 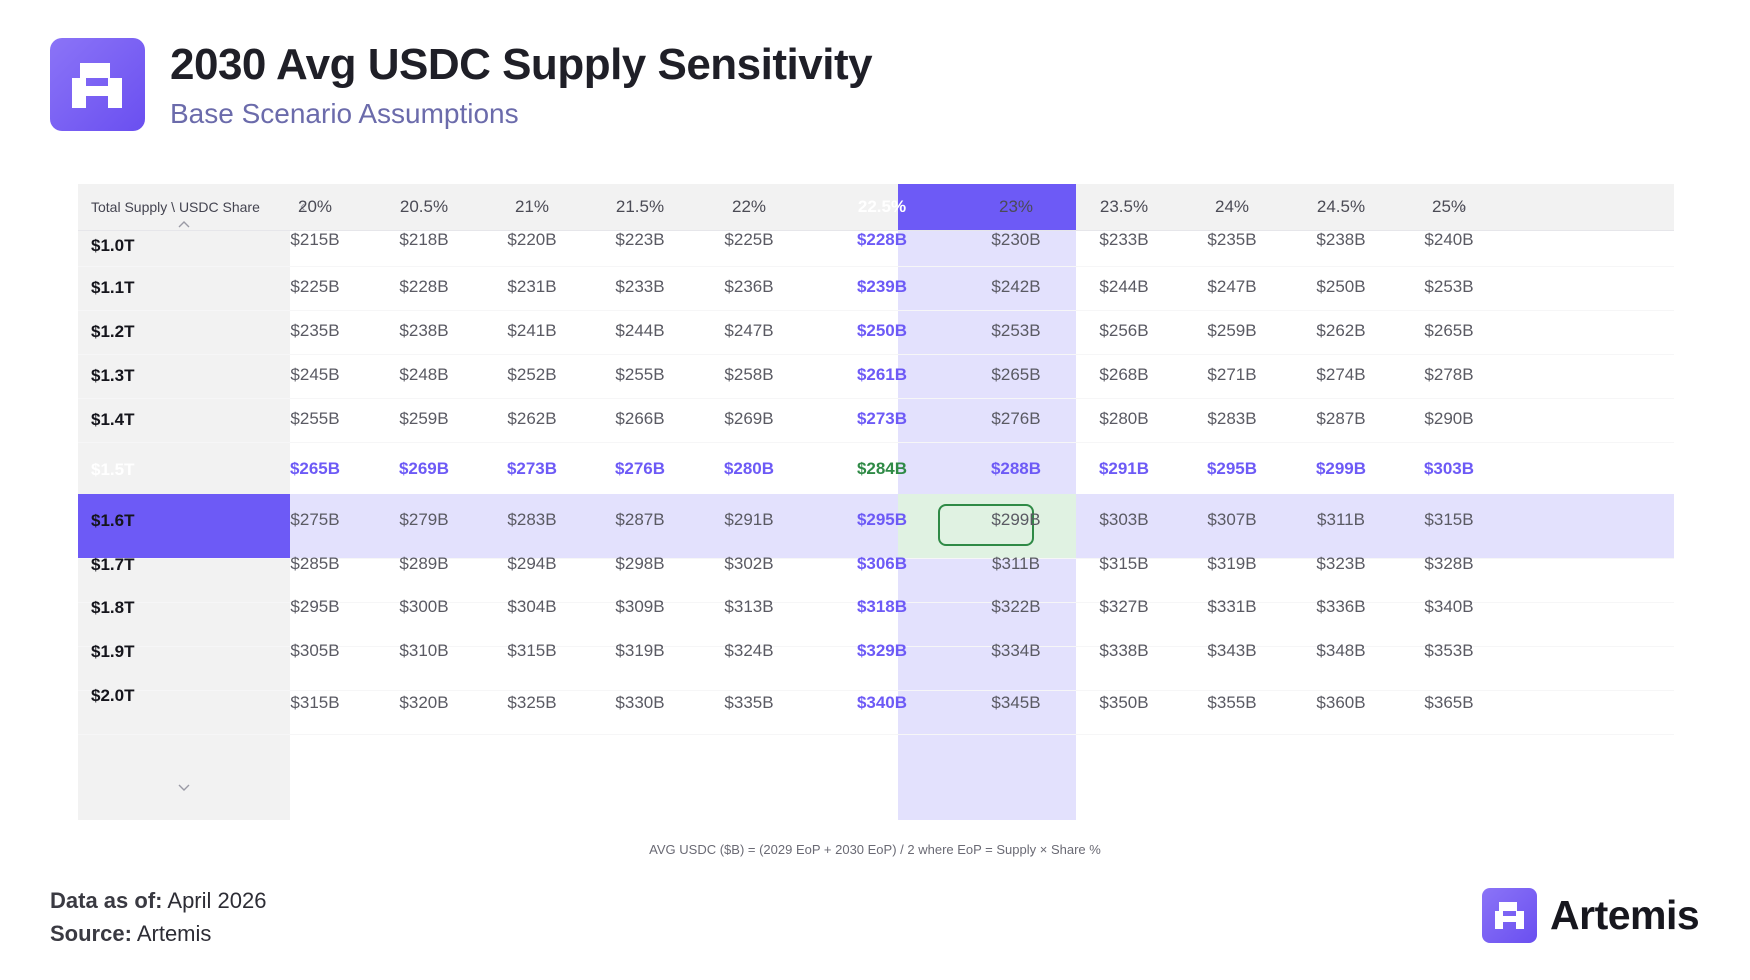 What do you see at coordinates (1449, 239) in the screenshot?
I see `table-cell: $240B` at bounding box center [1449, 239].